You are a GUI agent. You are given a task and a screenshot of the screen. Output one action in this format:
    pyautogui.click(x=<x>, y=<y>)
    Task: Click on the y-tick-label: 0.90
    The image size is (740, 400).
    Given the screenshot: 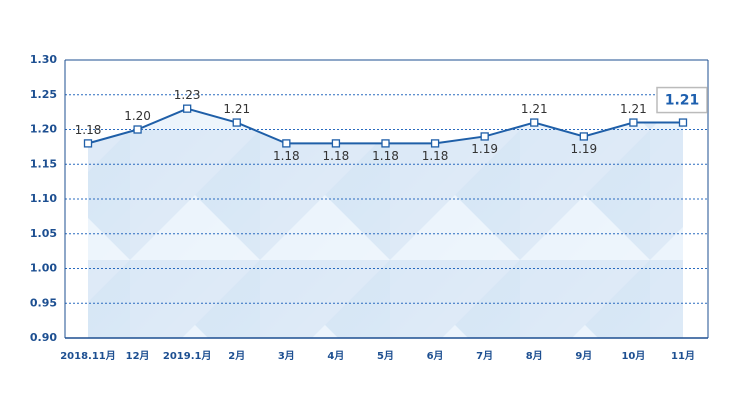 What is the action you would take?
    pyautogui.click(x=43, y=337)
    